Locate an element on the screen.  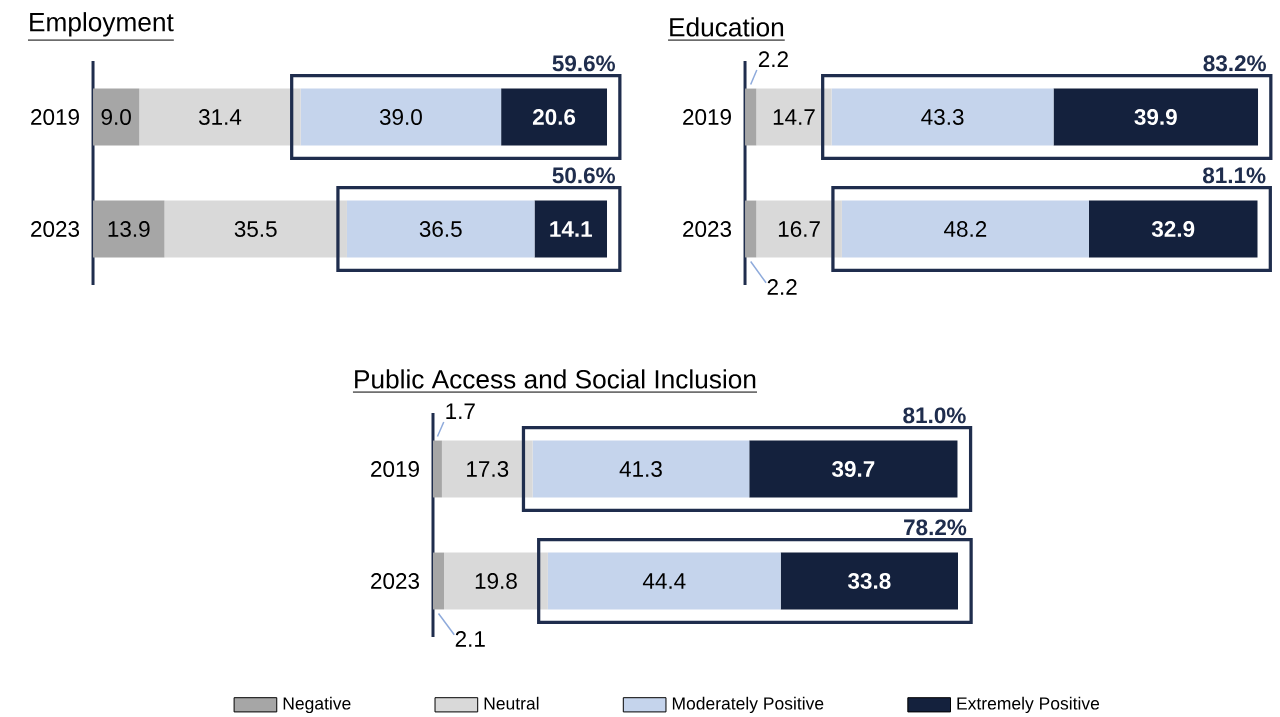
data-label: 41.3 is located at coordinates (640, 469).